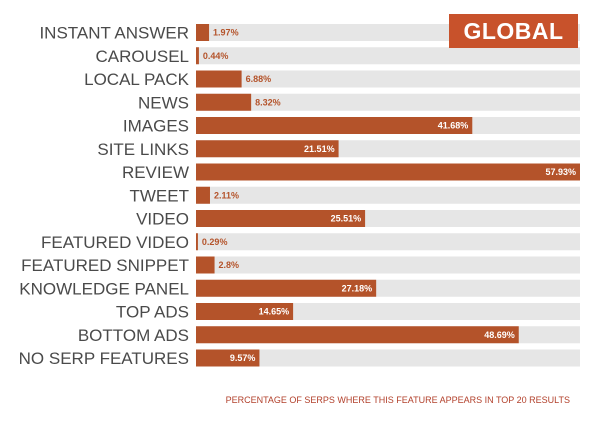 The height and width of the screenshot is (426, 599). I want to click on value-label: 9.57%, so click(243, 358).